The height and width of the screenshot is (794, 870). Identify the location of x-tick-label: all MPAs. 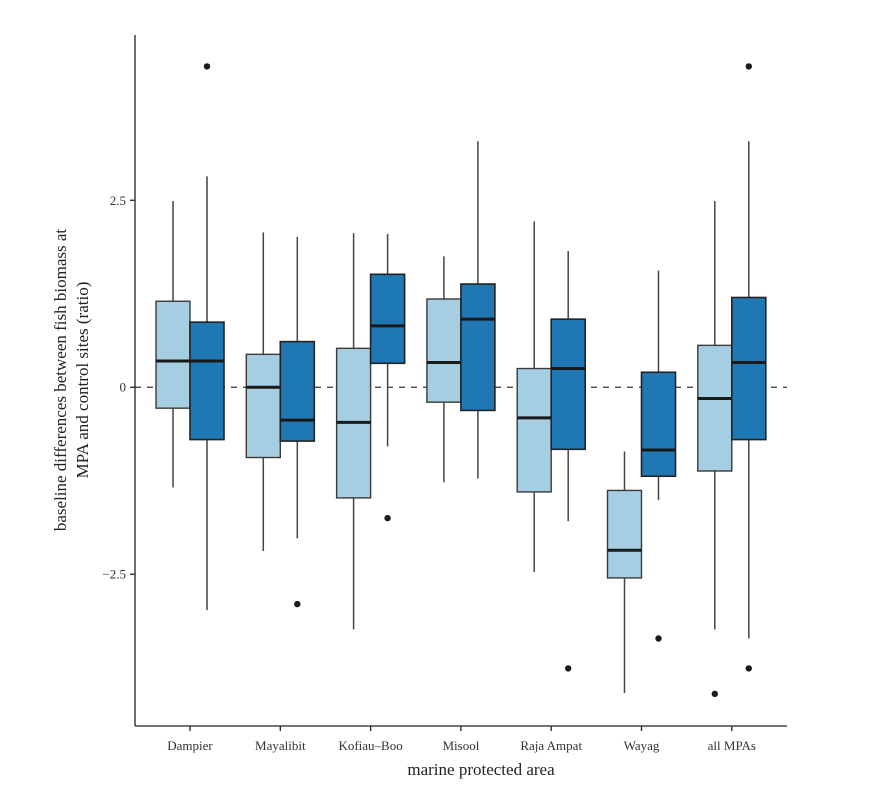
(732, 745).